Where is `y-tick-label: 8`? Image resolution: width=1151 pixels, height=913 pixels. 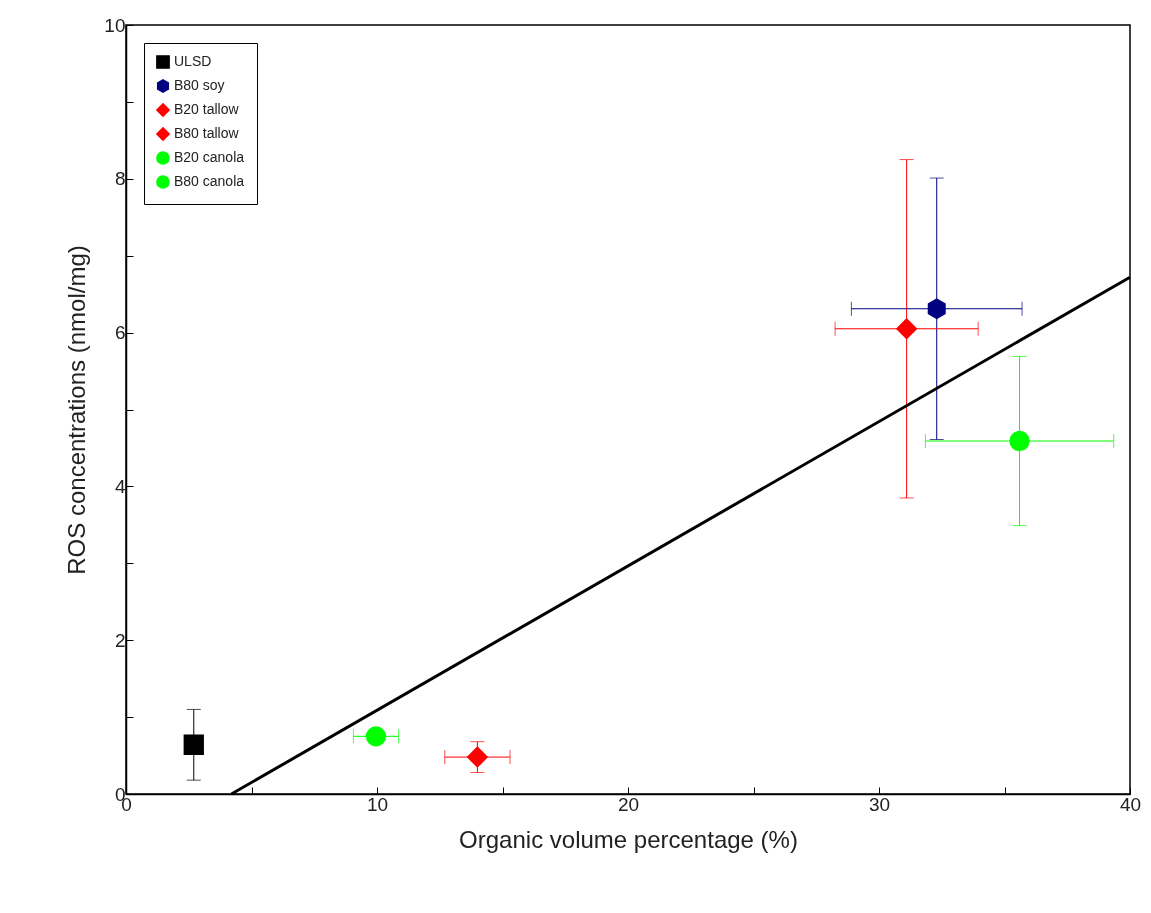
y-tick-label: 8 is located at coordinates (120, 179).